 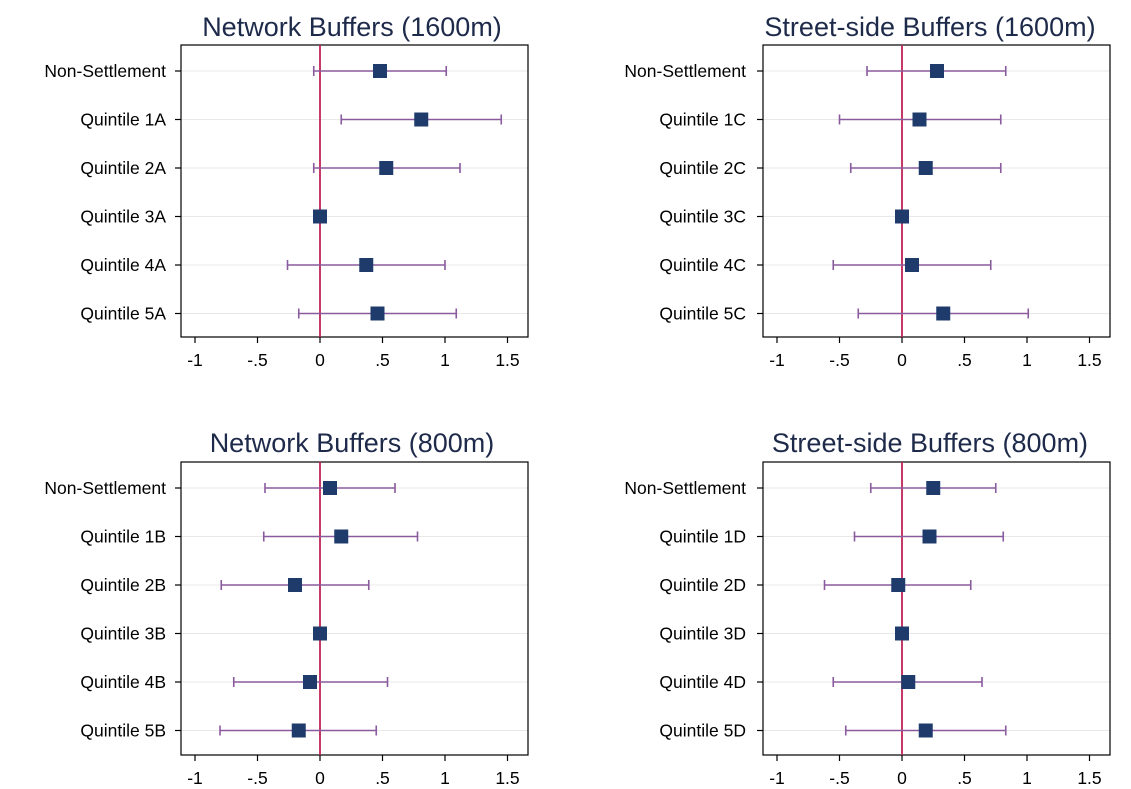 What do you see at coordinates (366, 265) in the screenshot?
I see `point-estimate-Quintile-4A` at bounding box center [366, 265].